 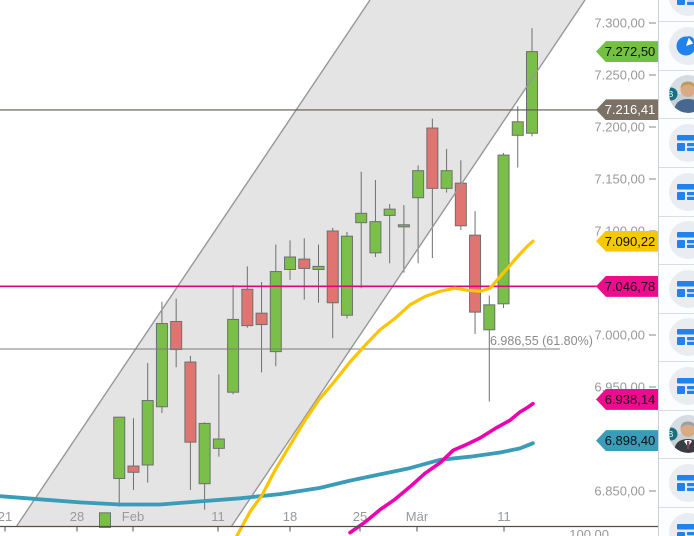 What do you see at coordinates (681, 45) in the screenshot?
I see `pie-chart-button` at bounding box center [681, 45].